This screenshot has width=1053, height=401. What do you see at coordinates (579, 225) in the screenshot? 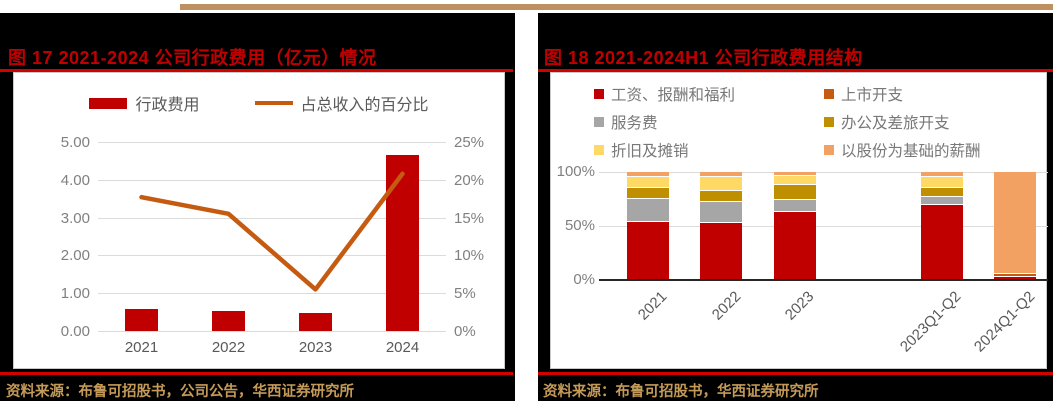
I see `y-tick-label: 50%` at bounding box center [579, 225].